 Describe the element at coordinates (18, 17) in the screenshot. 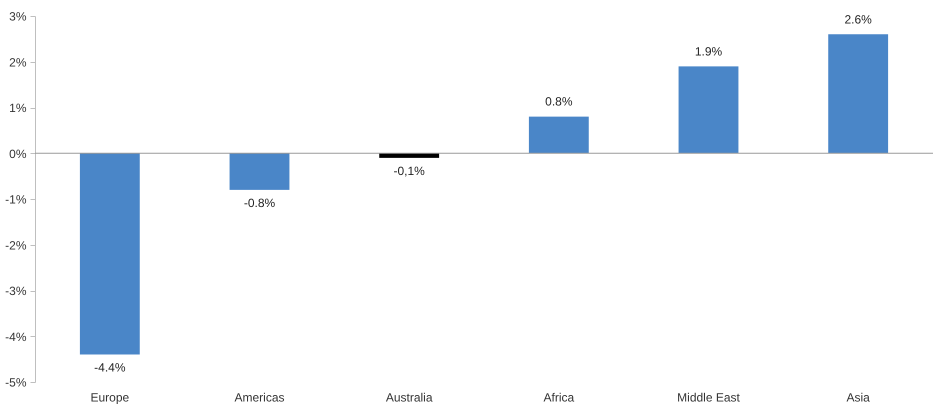

I see `y-tick-label: 3%` at that location.